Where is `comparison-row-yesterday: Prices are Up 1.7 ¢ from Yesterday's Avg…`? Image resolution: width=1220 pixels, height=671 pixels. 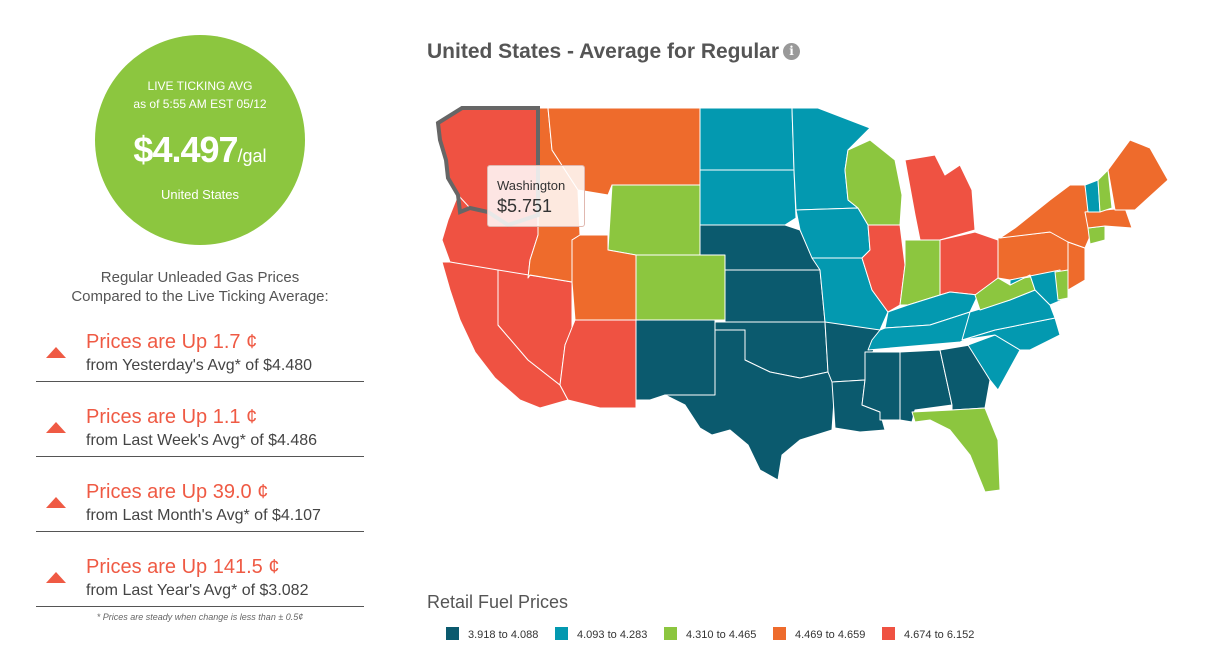
comparison-row-yesterday: Prices are Up 1.7 ¢ from Yesterday's Avg… is located at coordinates (200, 348).